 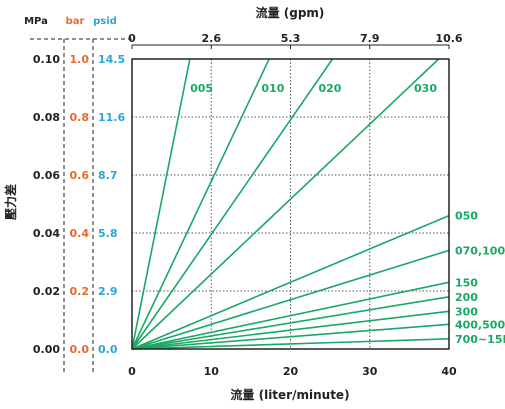 I want to click on psi-unit-header: psid, so click(x=105, y=21).